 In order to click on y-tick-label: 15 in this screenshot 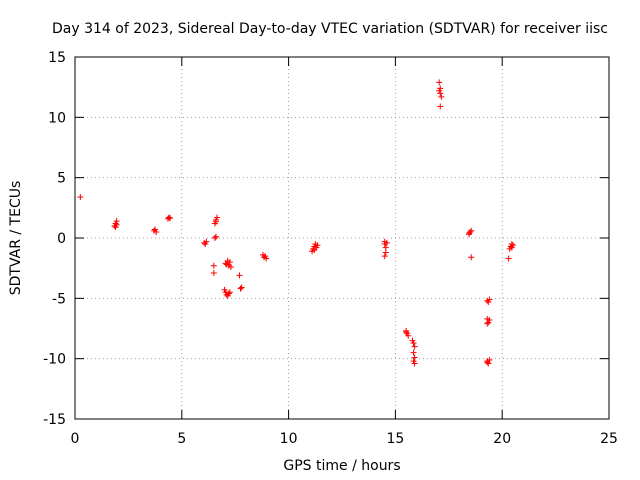, I will do `click(57, 58)`.